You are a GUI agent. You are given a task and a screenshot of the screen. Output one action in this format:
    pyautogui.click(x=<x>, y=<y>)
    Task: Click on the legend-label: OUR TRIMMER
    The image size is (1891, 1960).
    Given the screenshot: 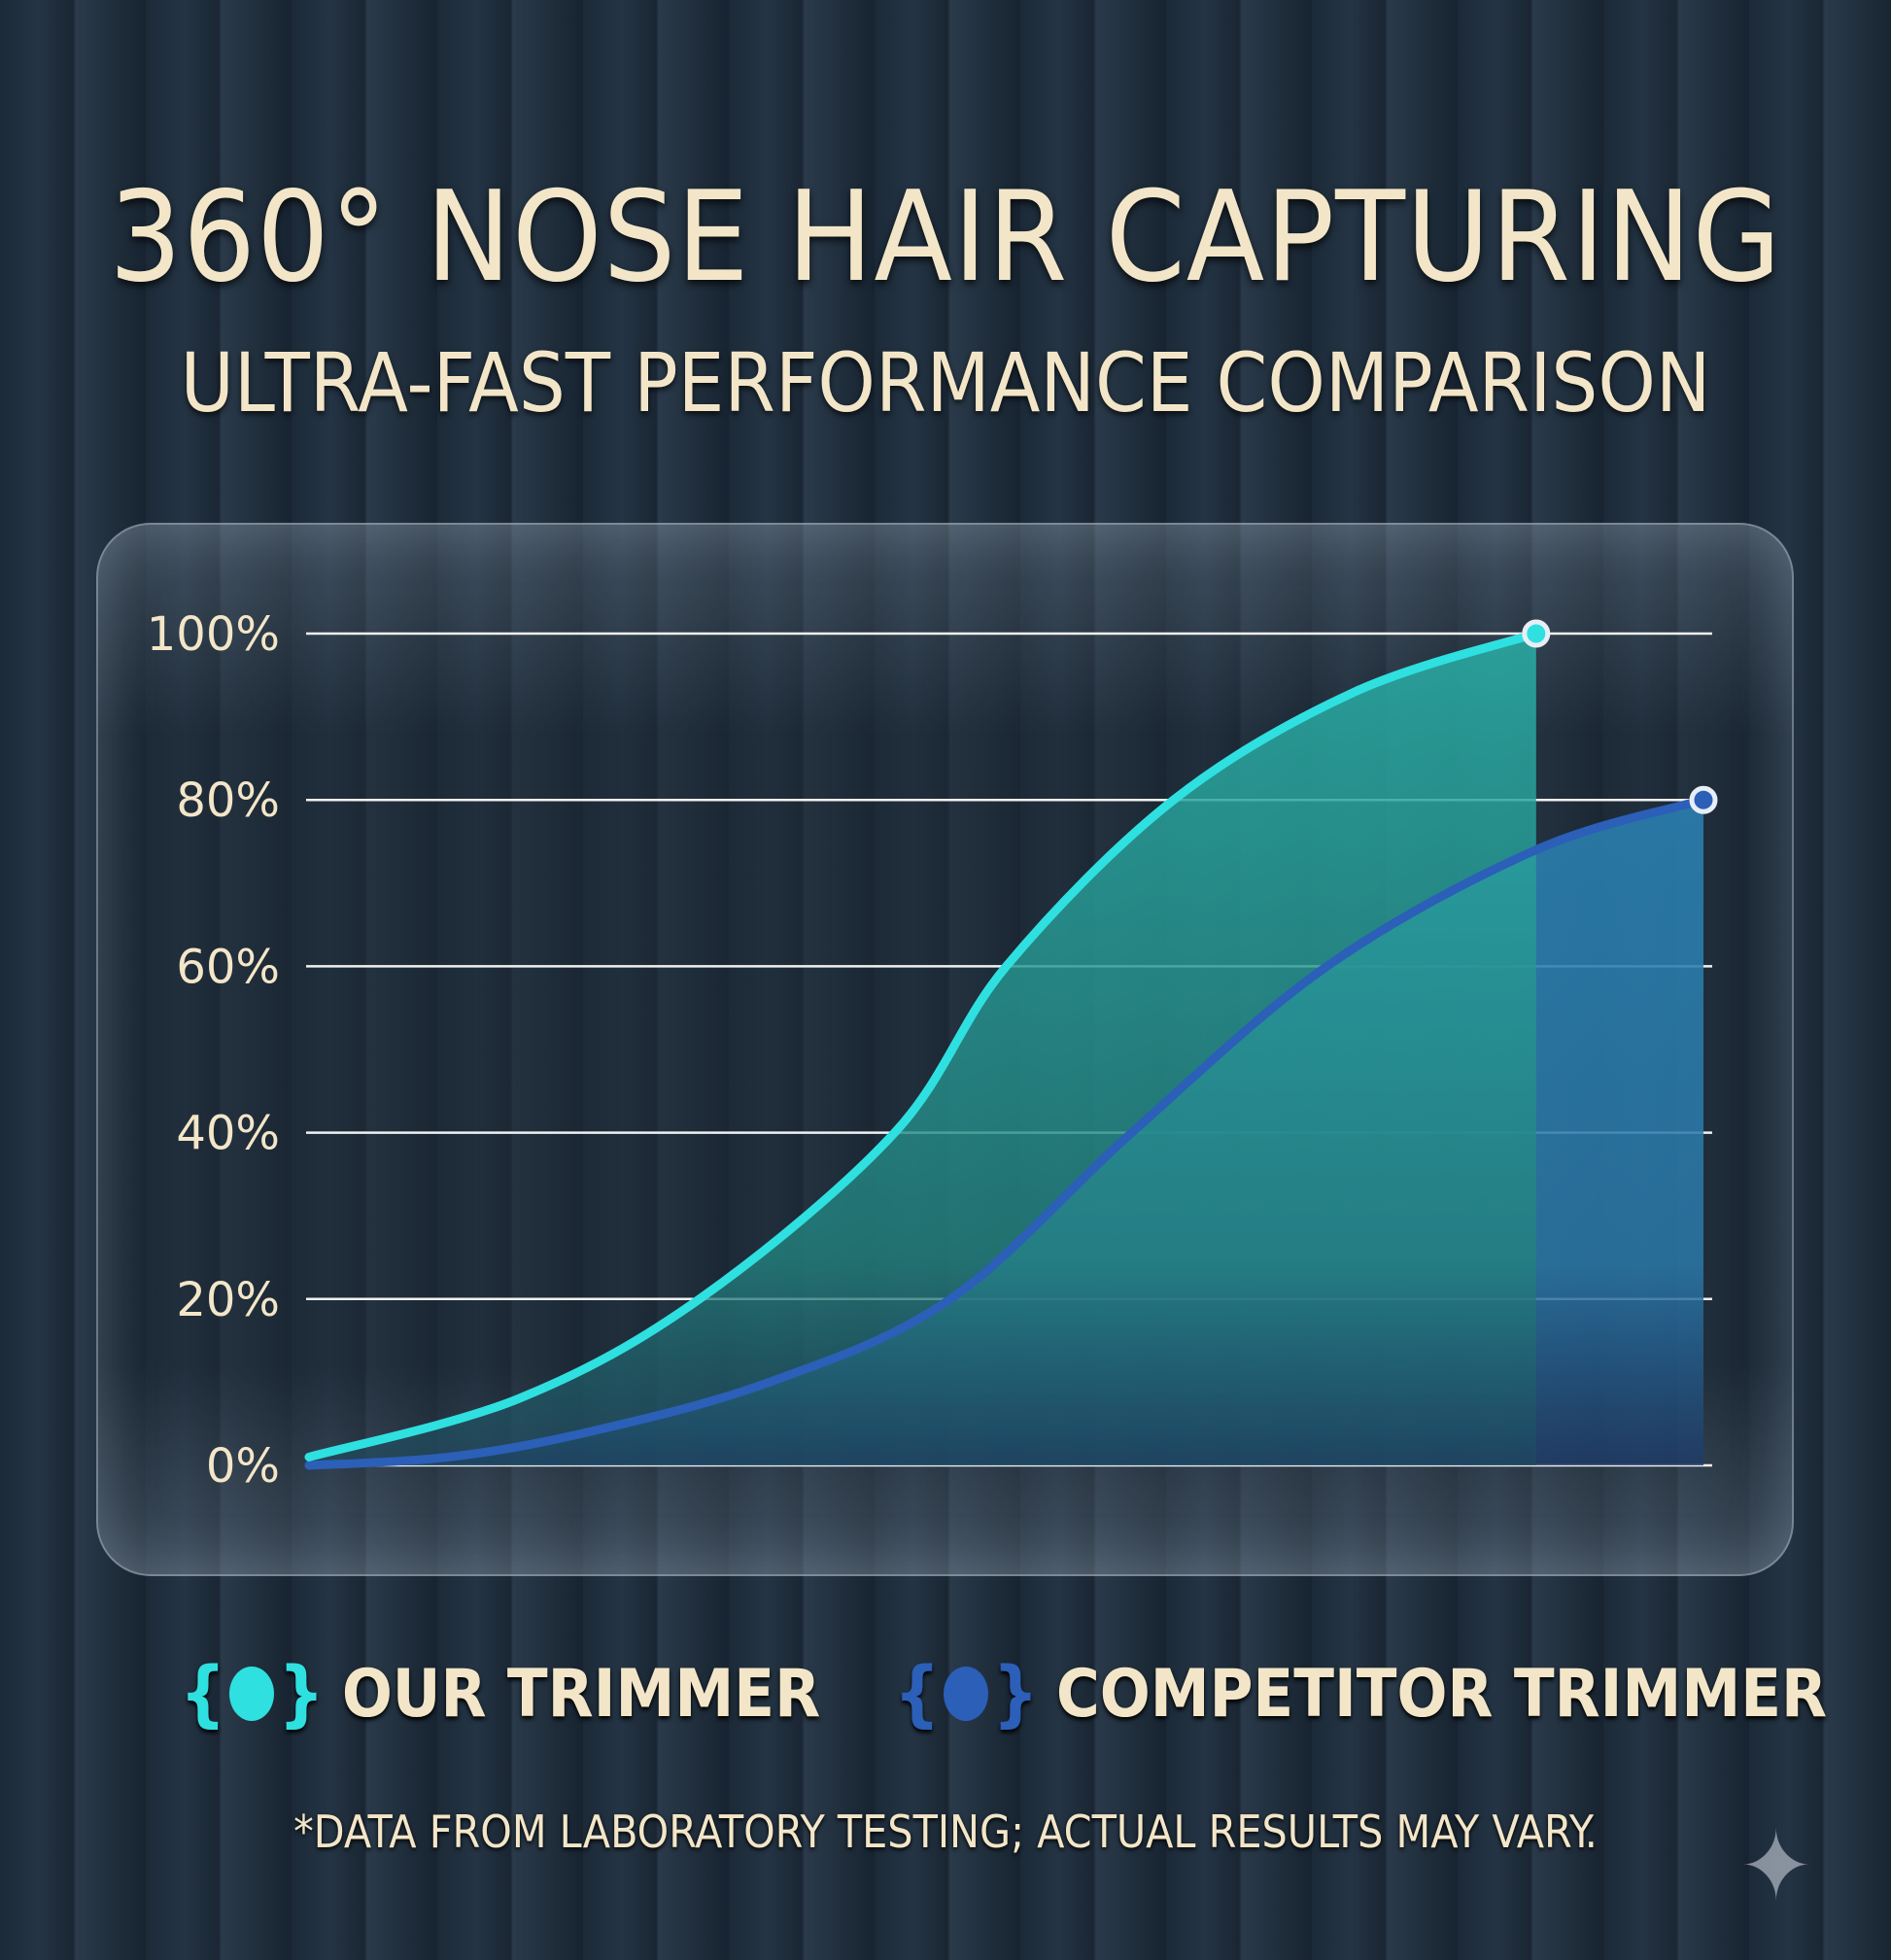 What is the action you would take?
    pyautogui.click(x=581, y=1694)
    